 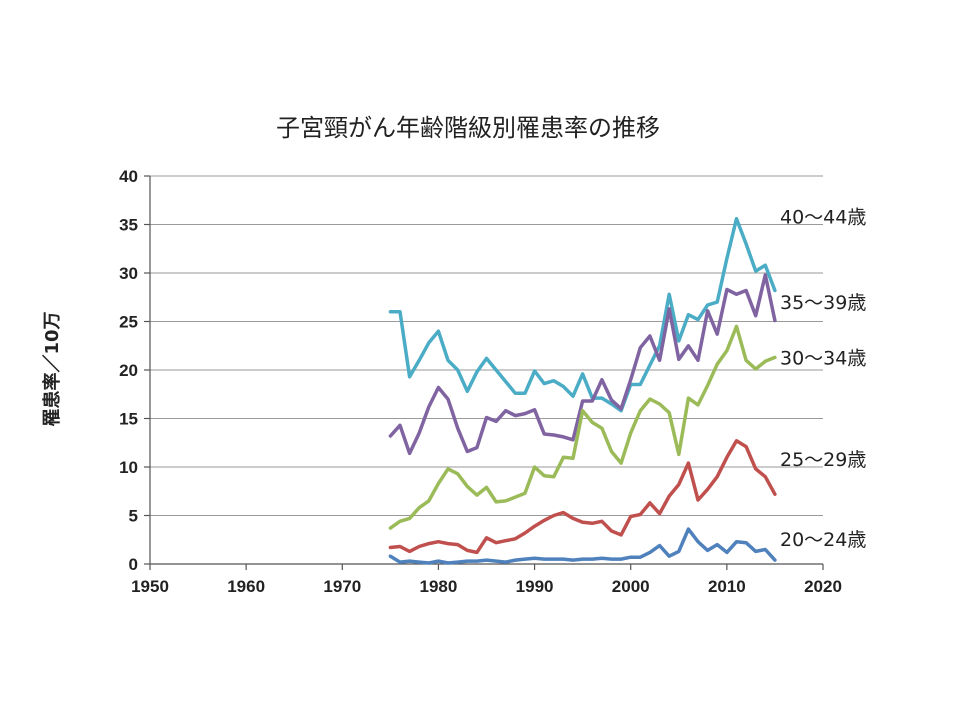 What do you see at coordinates (128, 419) in the screenshot?
I see `y-tick-label: 15` at bounding box center [128, 419].